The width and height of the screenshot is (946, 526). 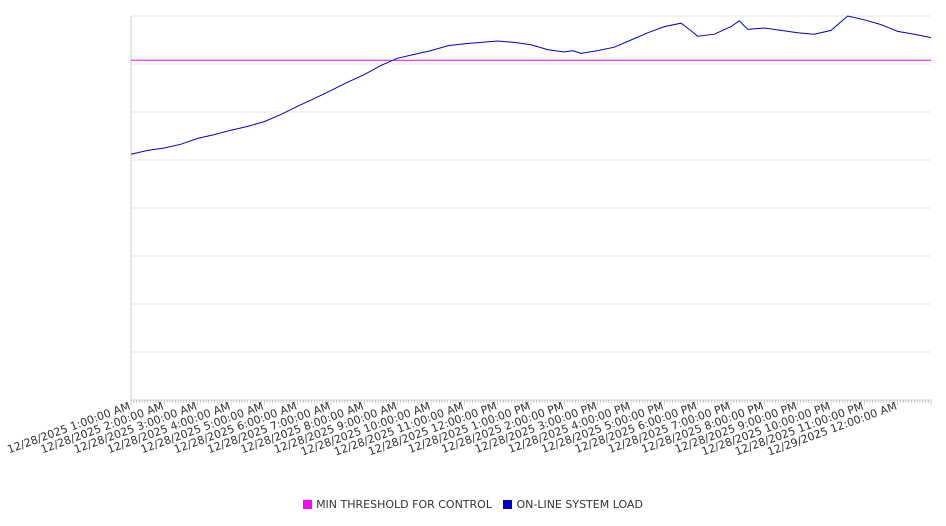 I want to click on x-axis-ticks, so click(x=531, y=402).